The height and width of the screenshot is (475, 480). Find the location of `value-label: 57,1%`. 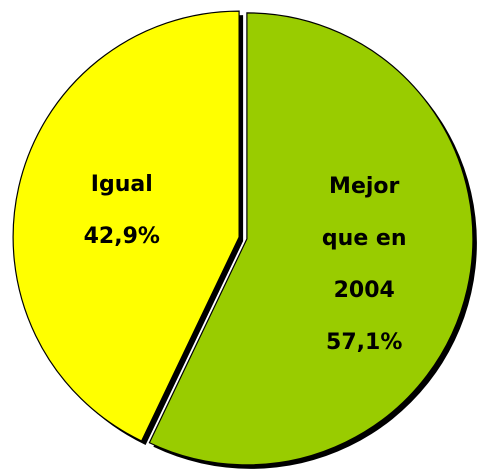

value-label: 57,1% is located at coordinates (364, 343).